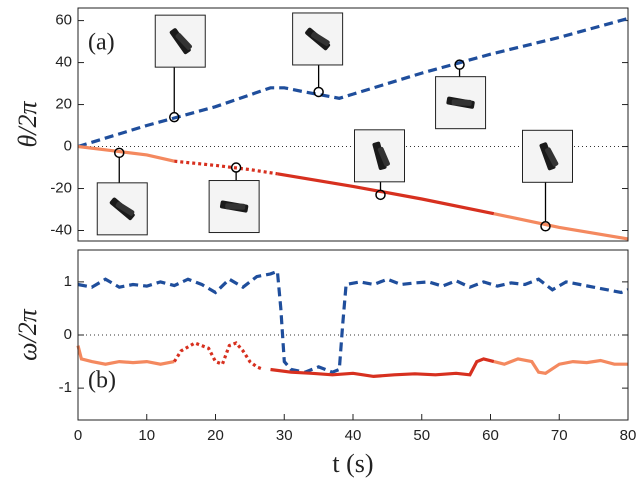 Image resolution: width=638 pixels, height=481 pixels. What do you see at coordinates (215, 435) in the screenshot?
I see `x-tick-label: 20` at bounding box center [215, 435].